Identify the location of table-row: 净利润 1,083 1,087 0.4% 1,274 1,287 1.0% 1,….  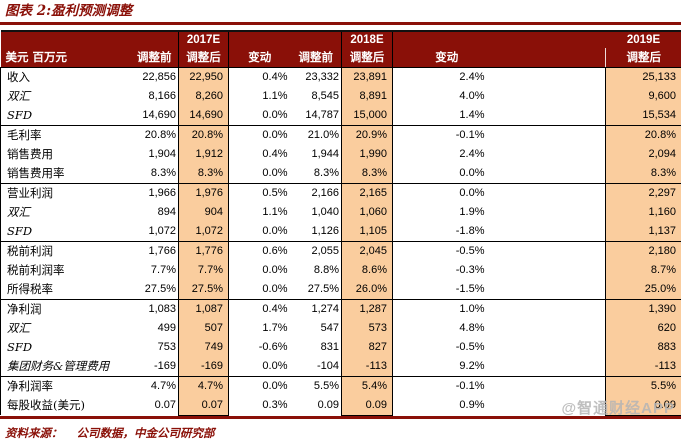
(340, 308).